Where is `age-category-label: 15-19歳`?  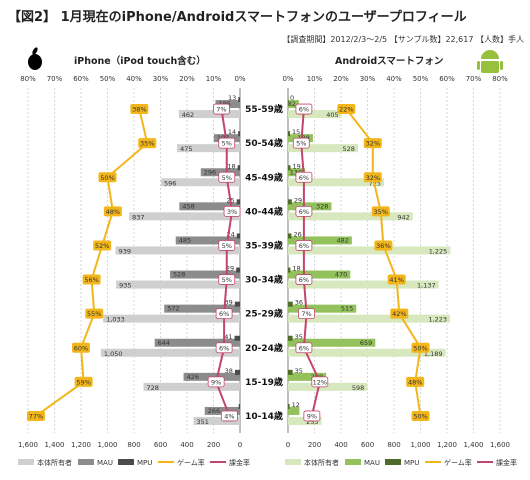
age-category-label: 15-19歳 is located at coordinates (264, 382).